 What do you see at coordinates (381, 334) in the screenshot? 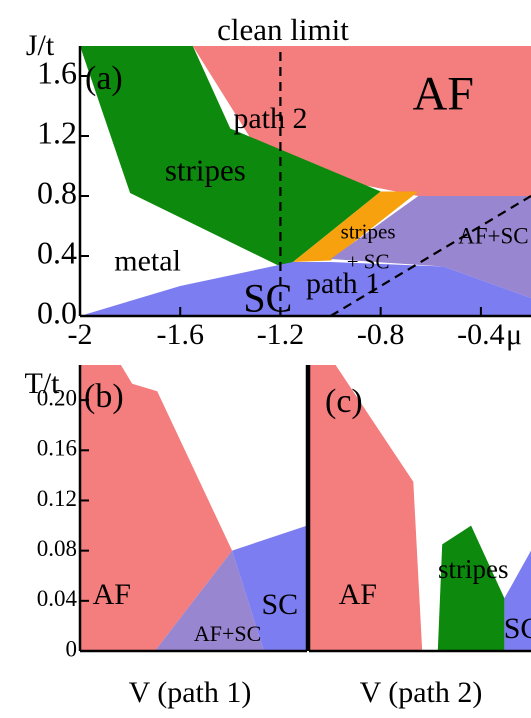
I see `x-tick-label: -0.8` at bounding box center [381, 334].